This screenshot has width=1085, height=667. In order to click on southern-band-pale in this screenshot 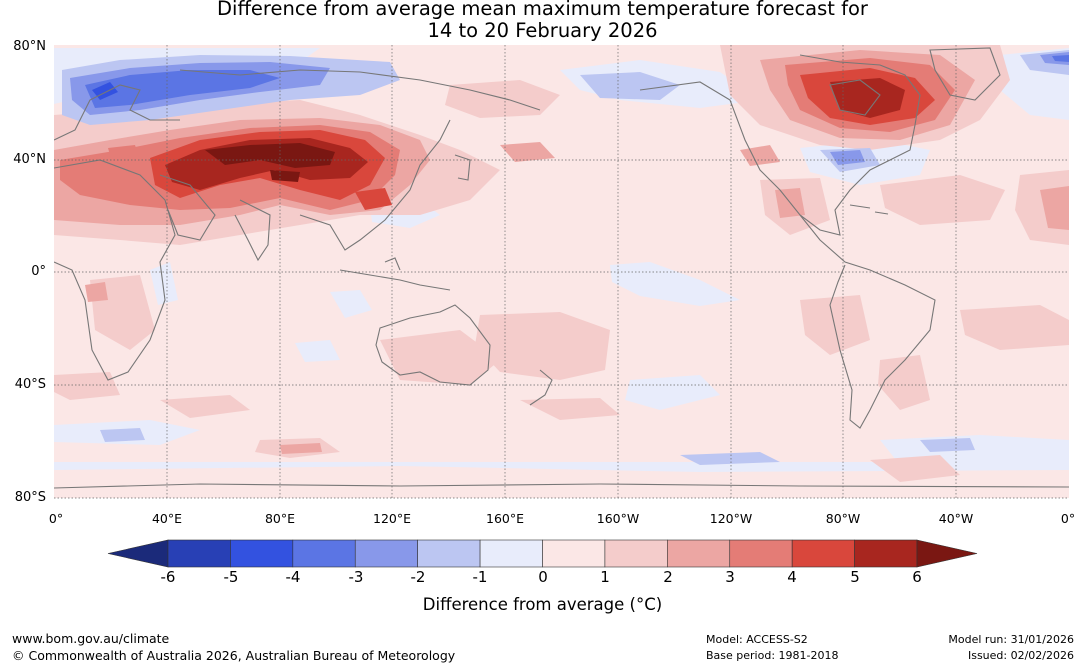, I will do `click(561, 482)`.